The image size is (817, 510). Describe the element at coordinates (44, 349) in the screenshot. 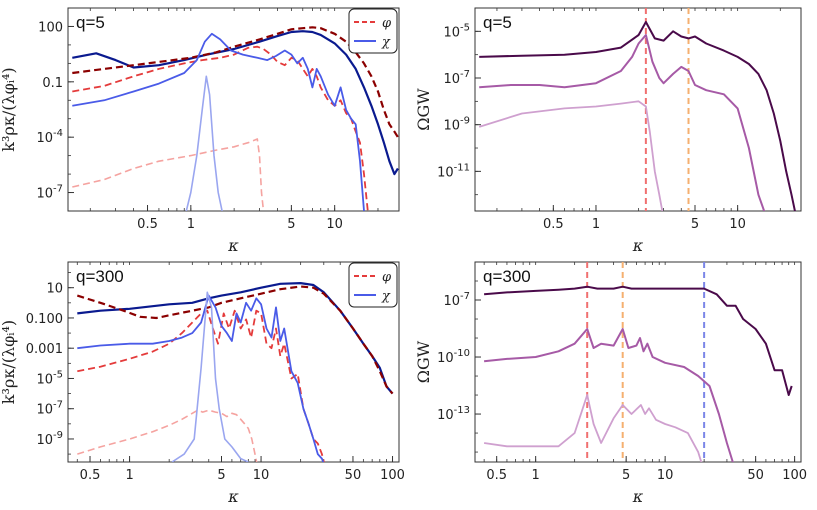

I see `y-tick-label: 0.001` at that location.